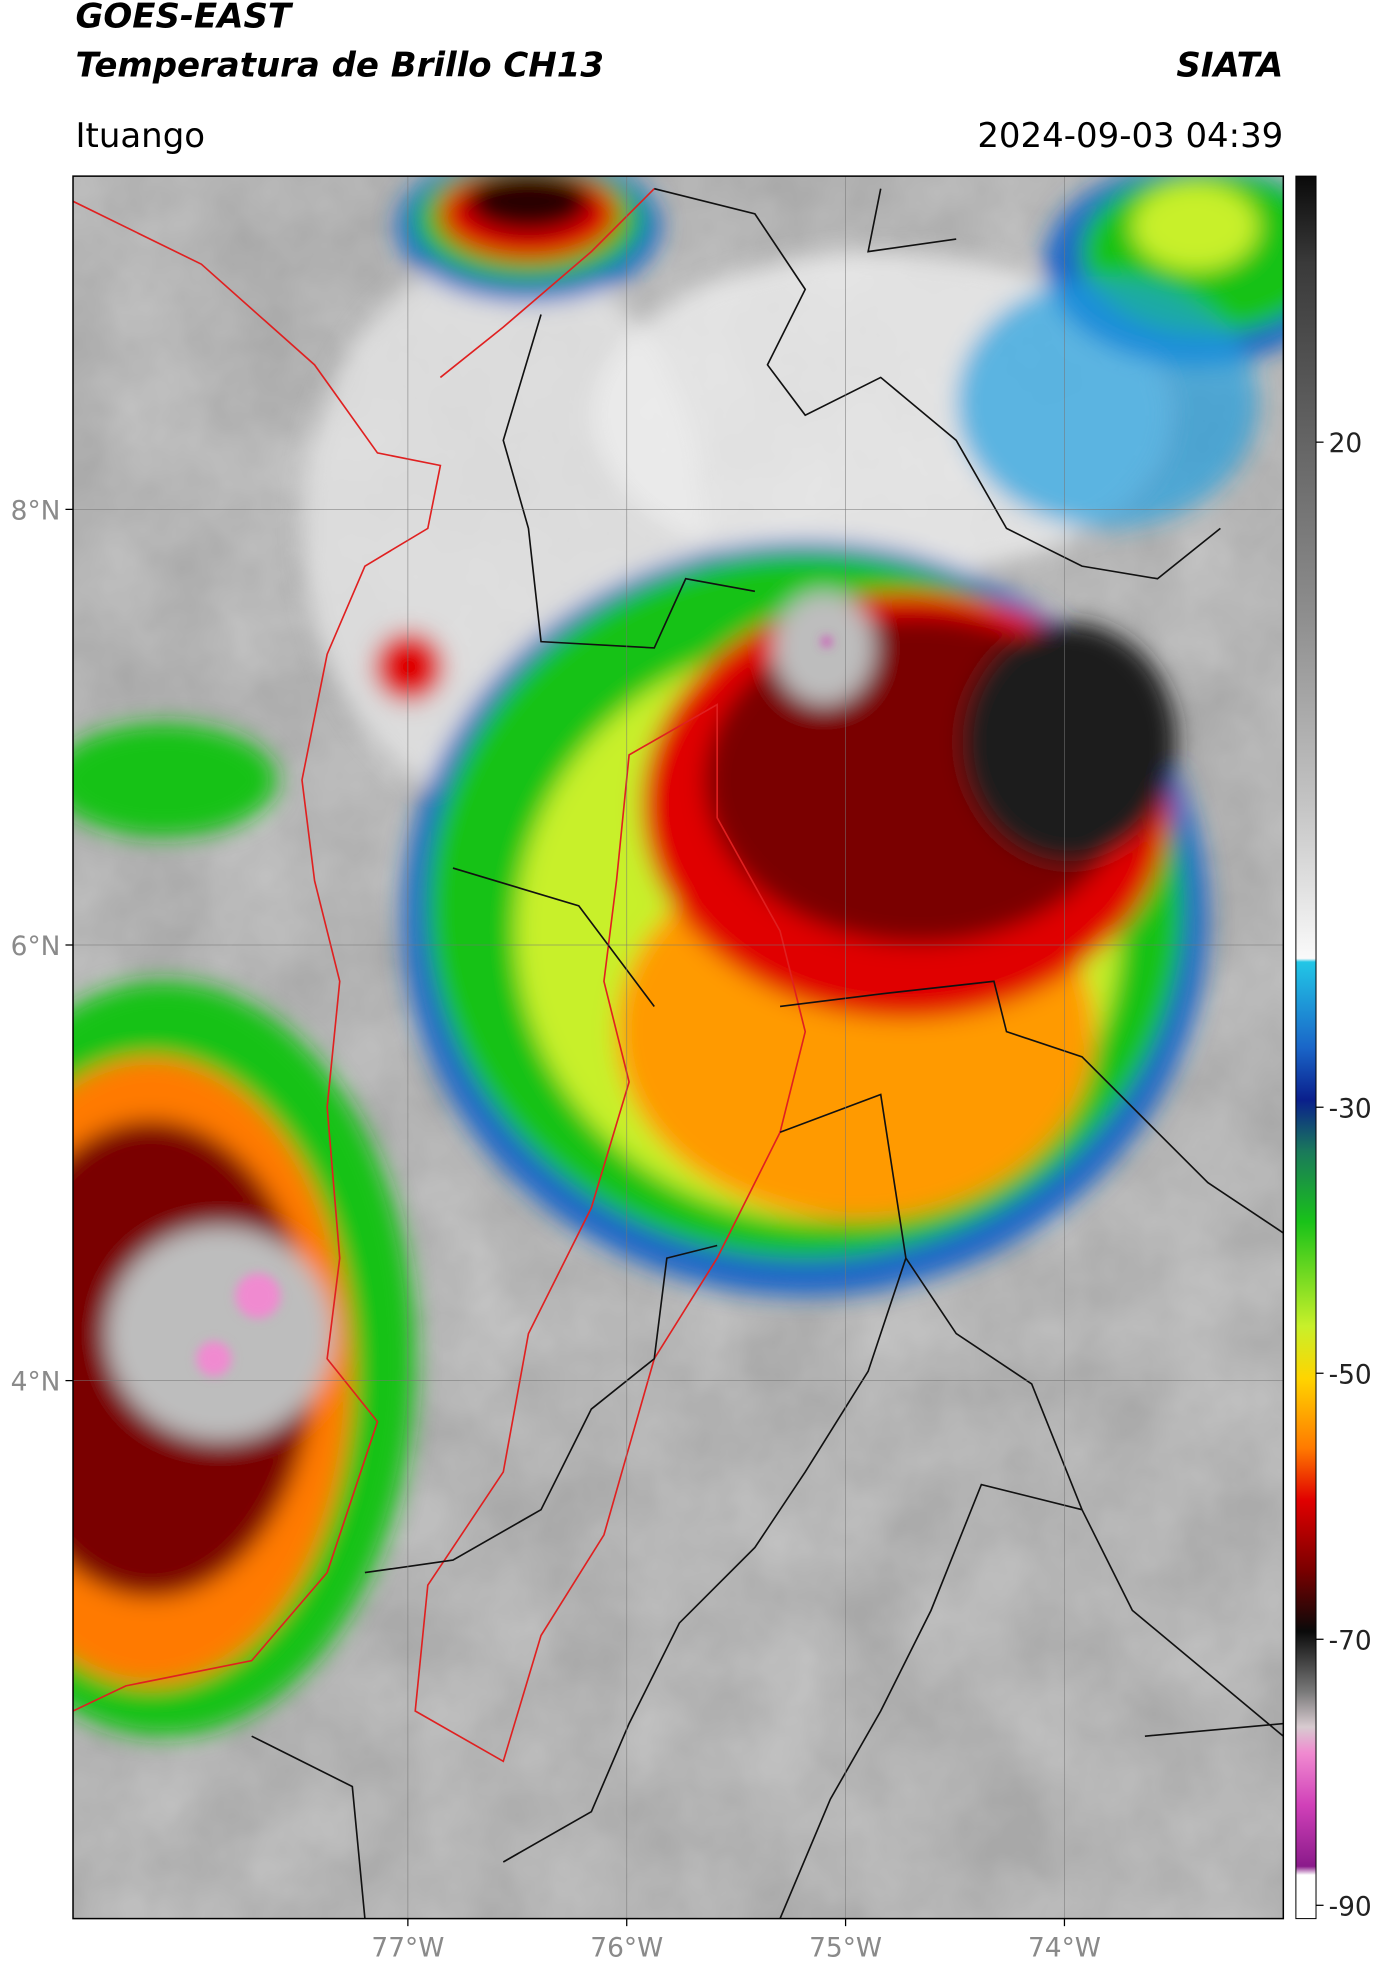  Describe the element at coordinates (1229, 66) in the screenshot. I see `source: SIATA` at that location.